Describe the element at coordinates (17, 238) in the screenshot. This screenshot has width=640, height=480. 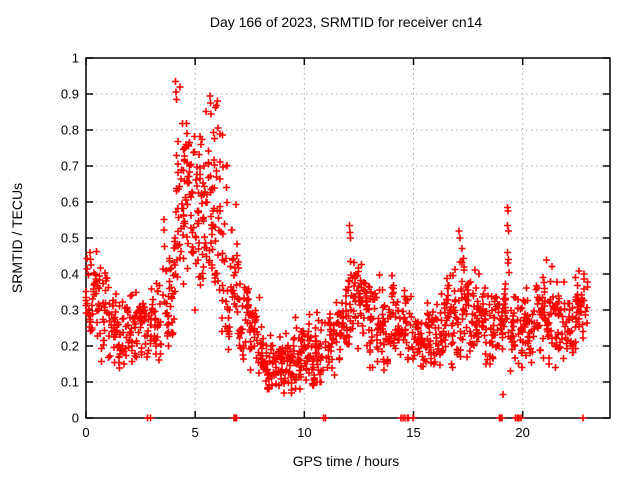
I see `y-axis-label: SRMTID / TECUs` at that location.